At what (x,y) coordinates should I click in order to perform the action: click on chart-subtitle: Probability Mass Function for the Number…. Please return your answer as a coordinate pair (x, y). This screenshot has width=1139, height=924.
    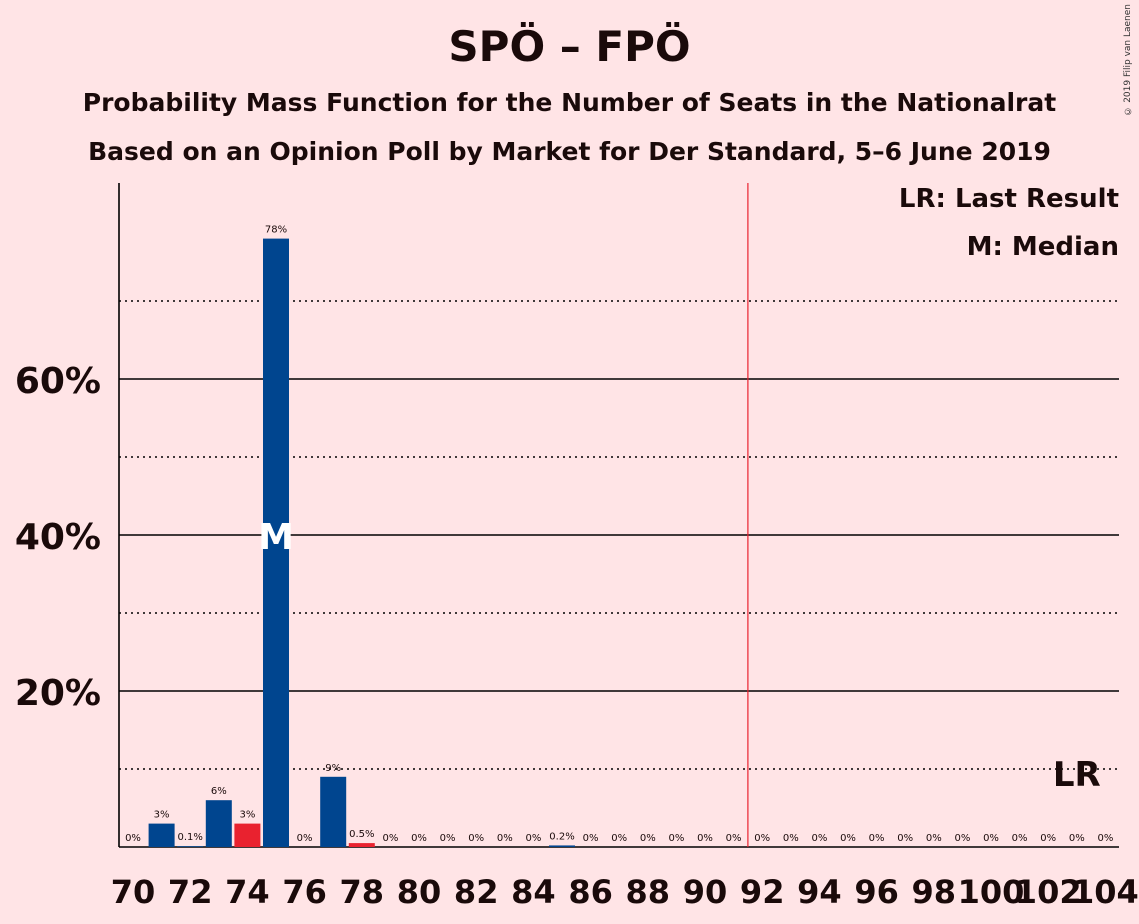
    Looking at the image, I should click on (569, 102).